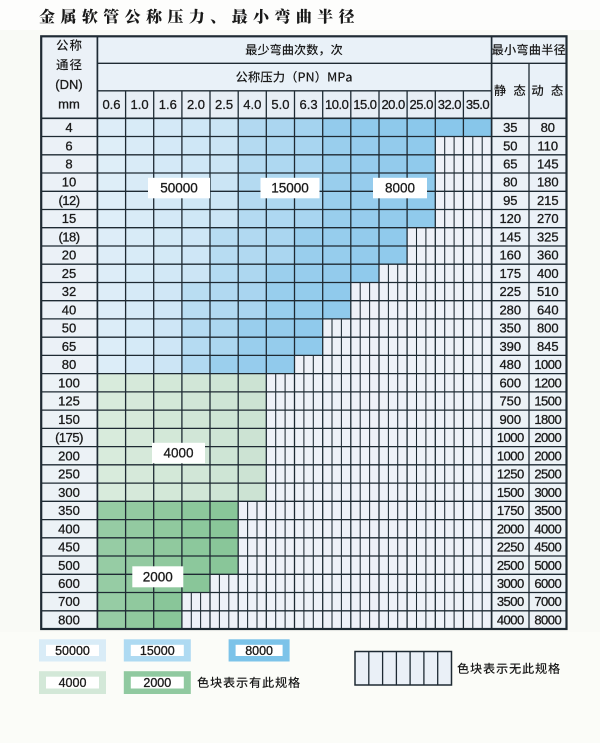 This screenshot has height=743, width=600. What do you see at coordinates (252, 104) in the screenshot?
I see `svg-text: 4.0` at bounding box center [252, 104].